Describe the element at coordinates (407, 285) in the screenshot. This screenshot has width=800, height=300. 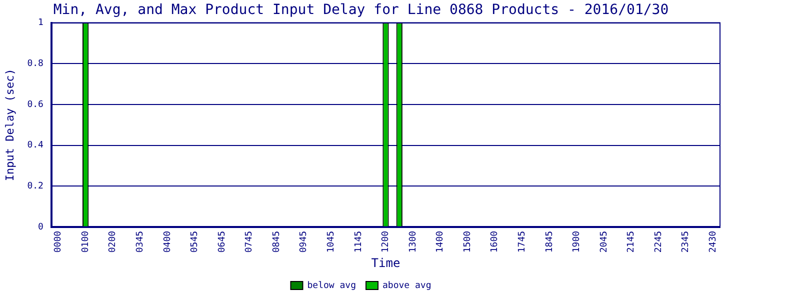
I see `legend-label: above avg` at that location.